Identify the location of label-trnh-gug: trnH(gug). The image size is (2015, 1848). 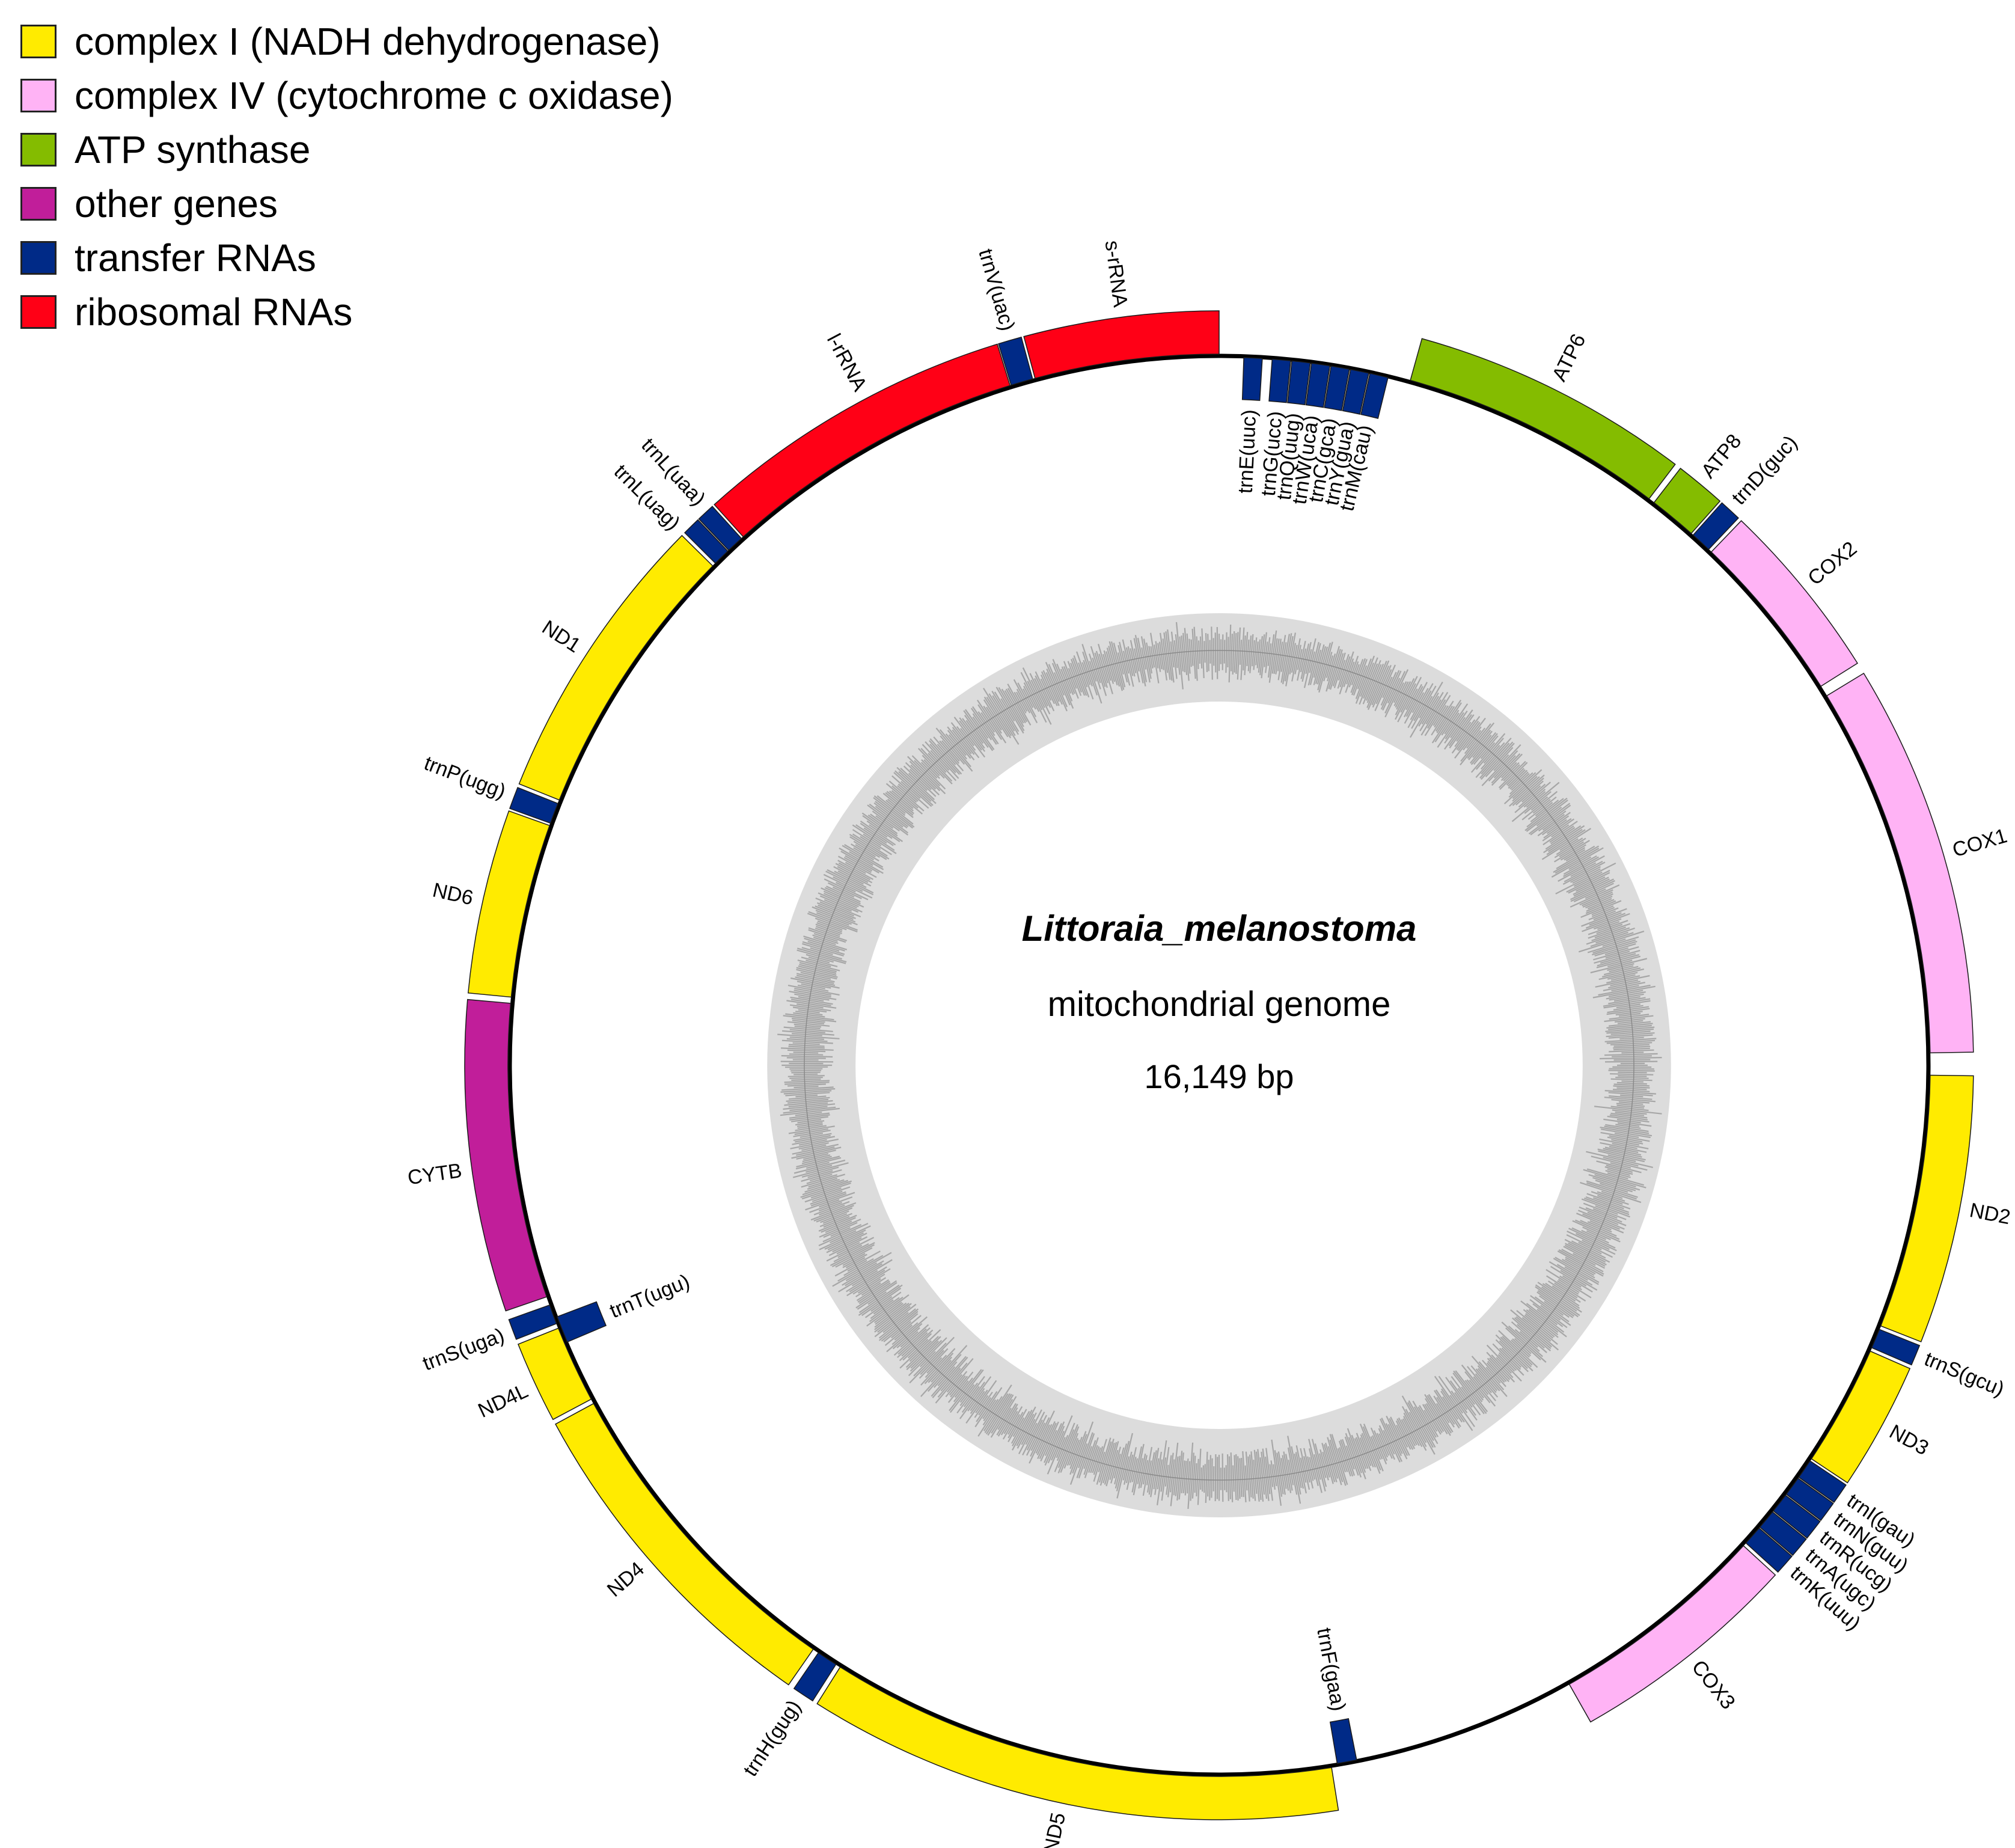
(772, 1738).